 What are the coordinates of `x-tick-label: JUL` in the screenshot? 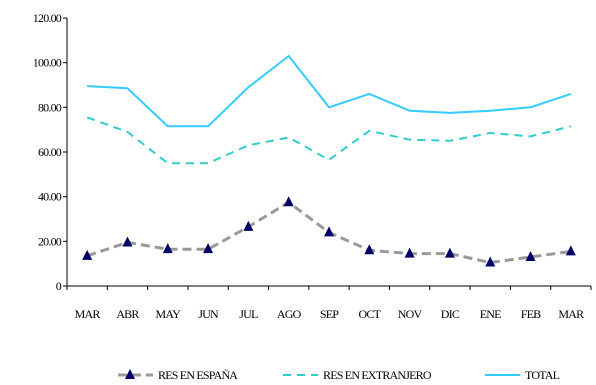 It's located at (248, 314).